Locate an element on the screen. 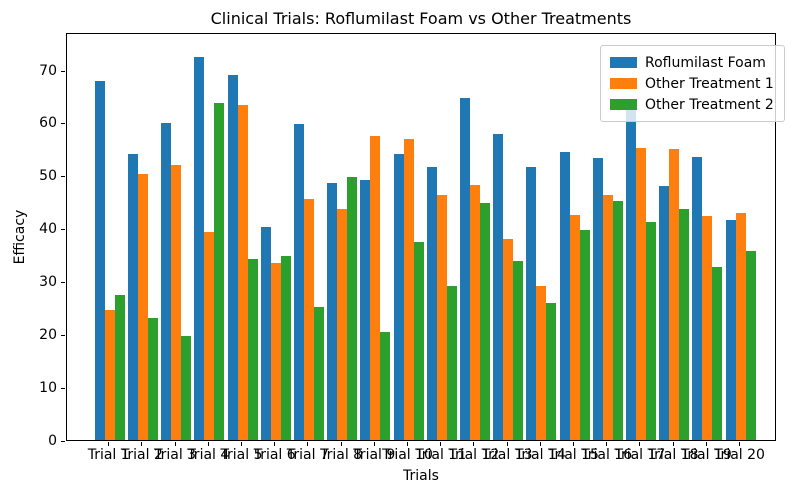  x-tick-label: Trial 3 is located at coordinates (175, 455).